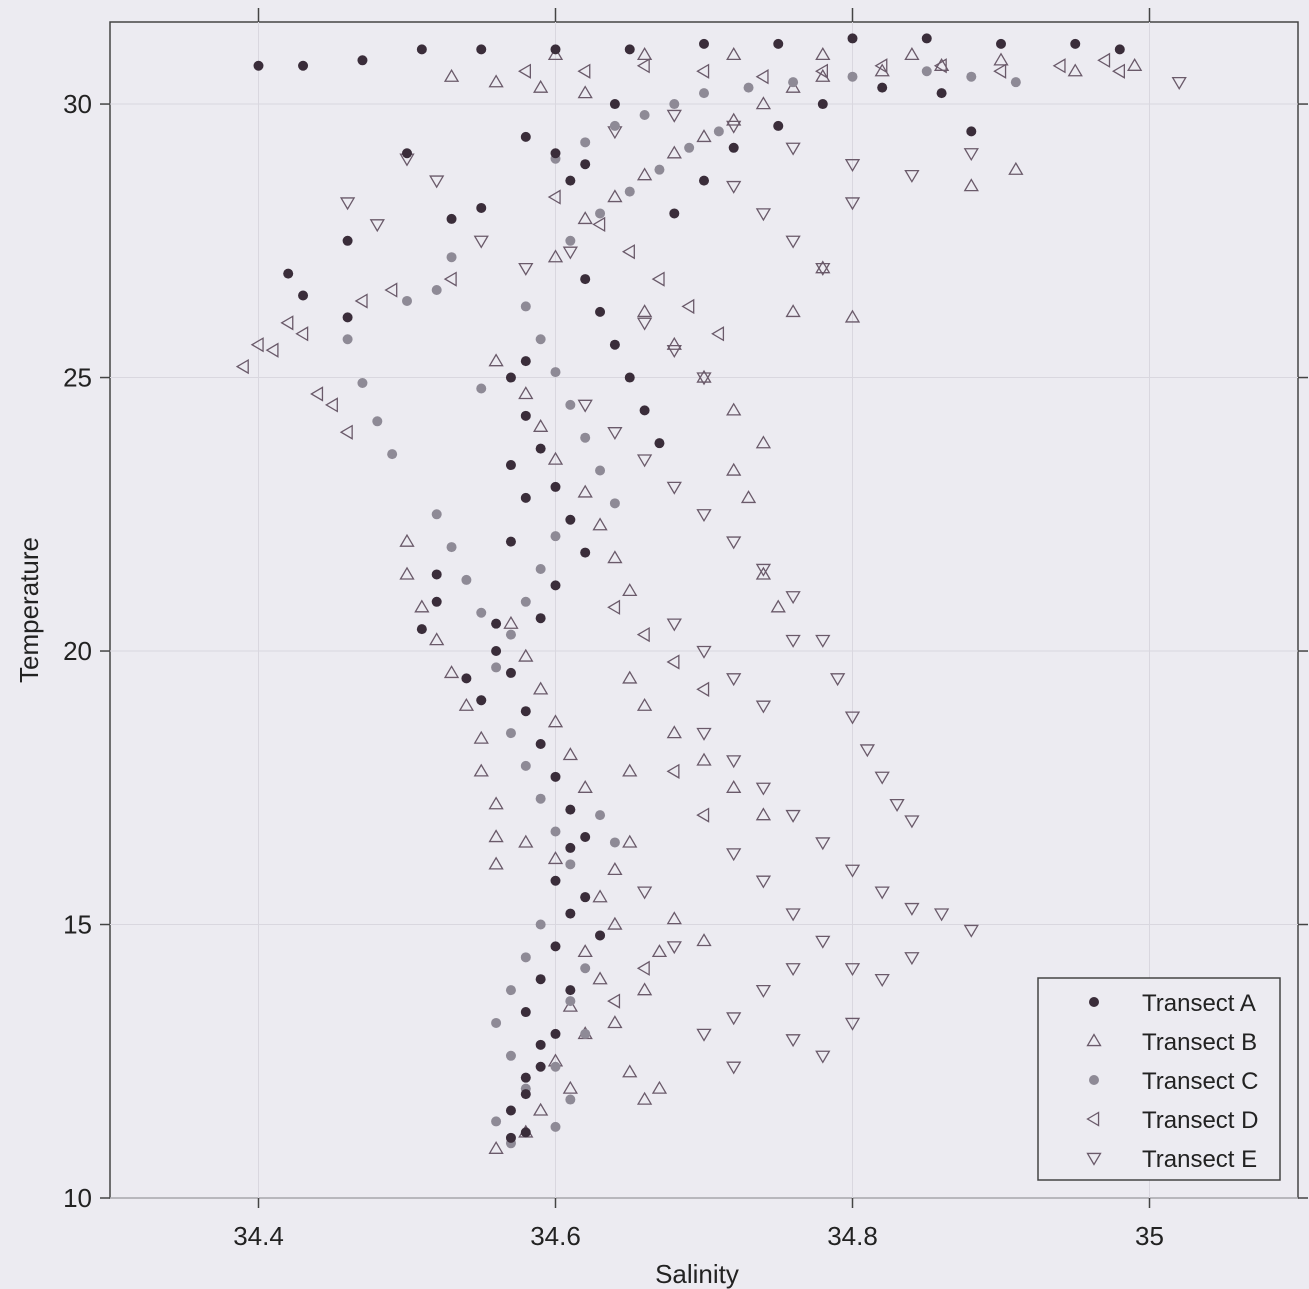  What do you see at coordinates (852, 1236) in the screenshot?
I see `x-tick-label: 34.8` at bounding box center [852, 1236].